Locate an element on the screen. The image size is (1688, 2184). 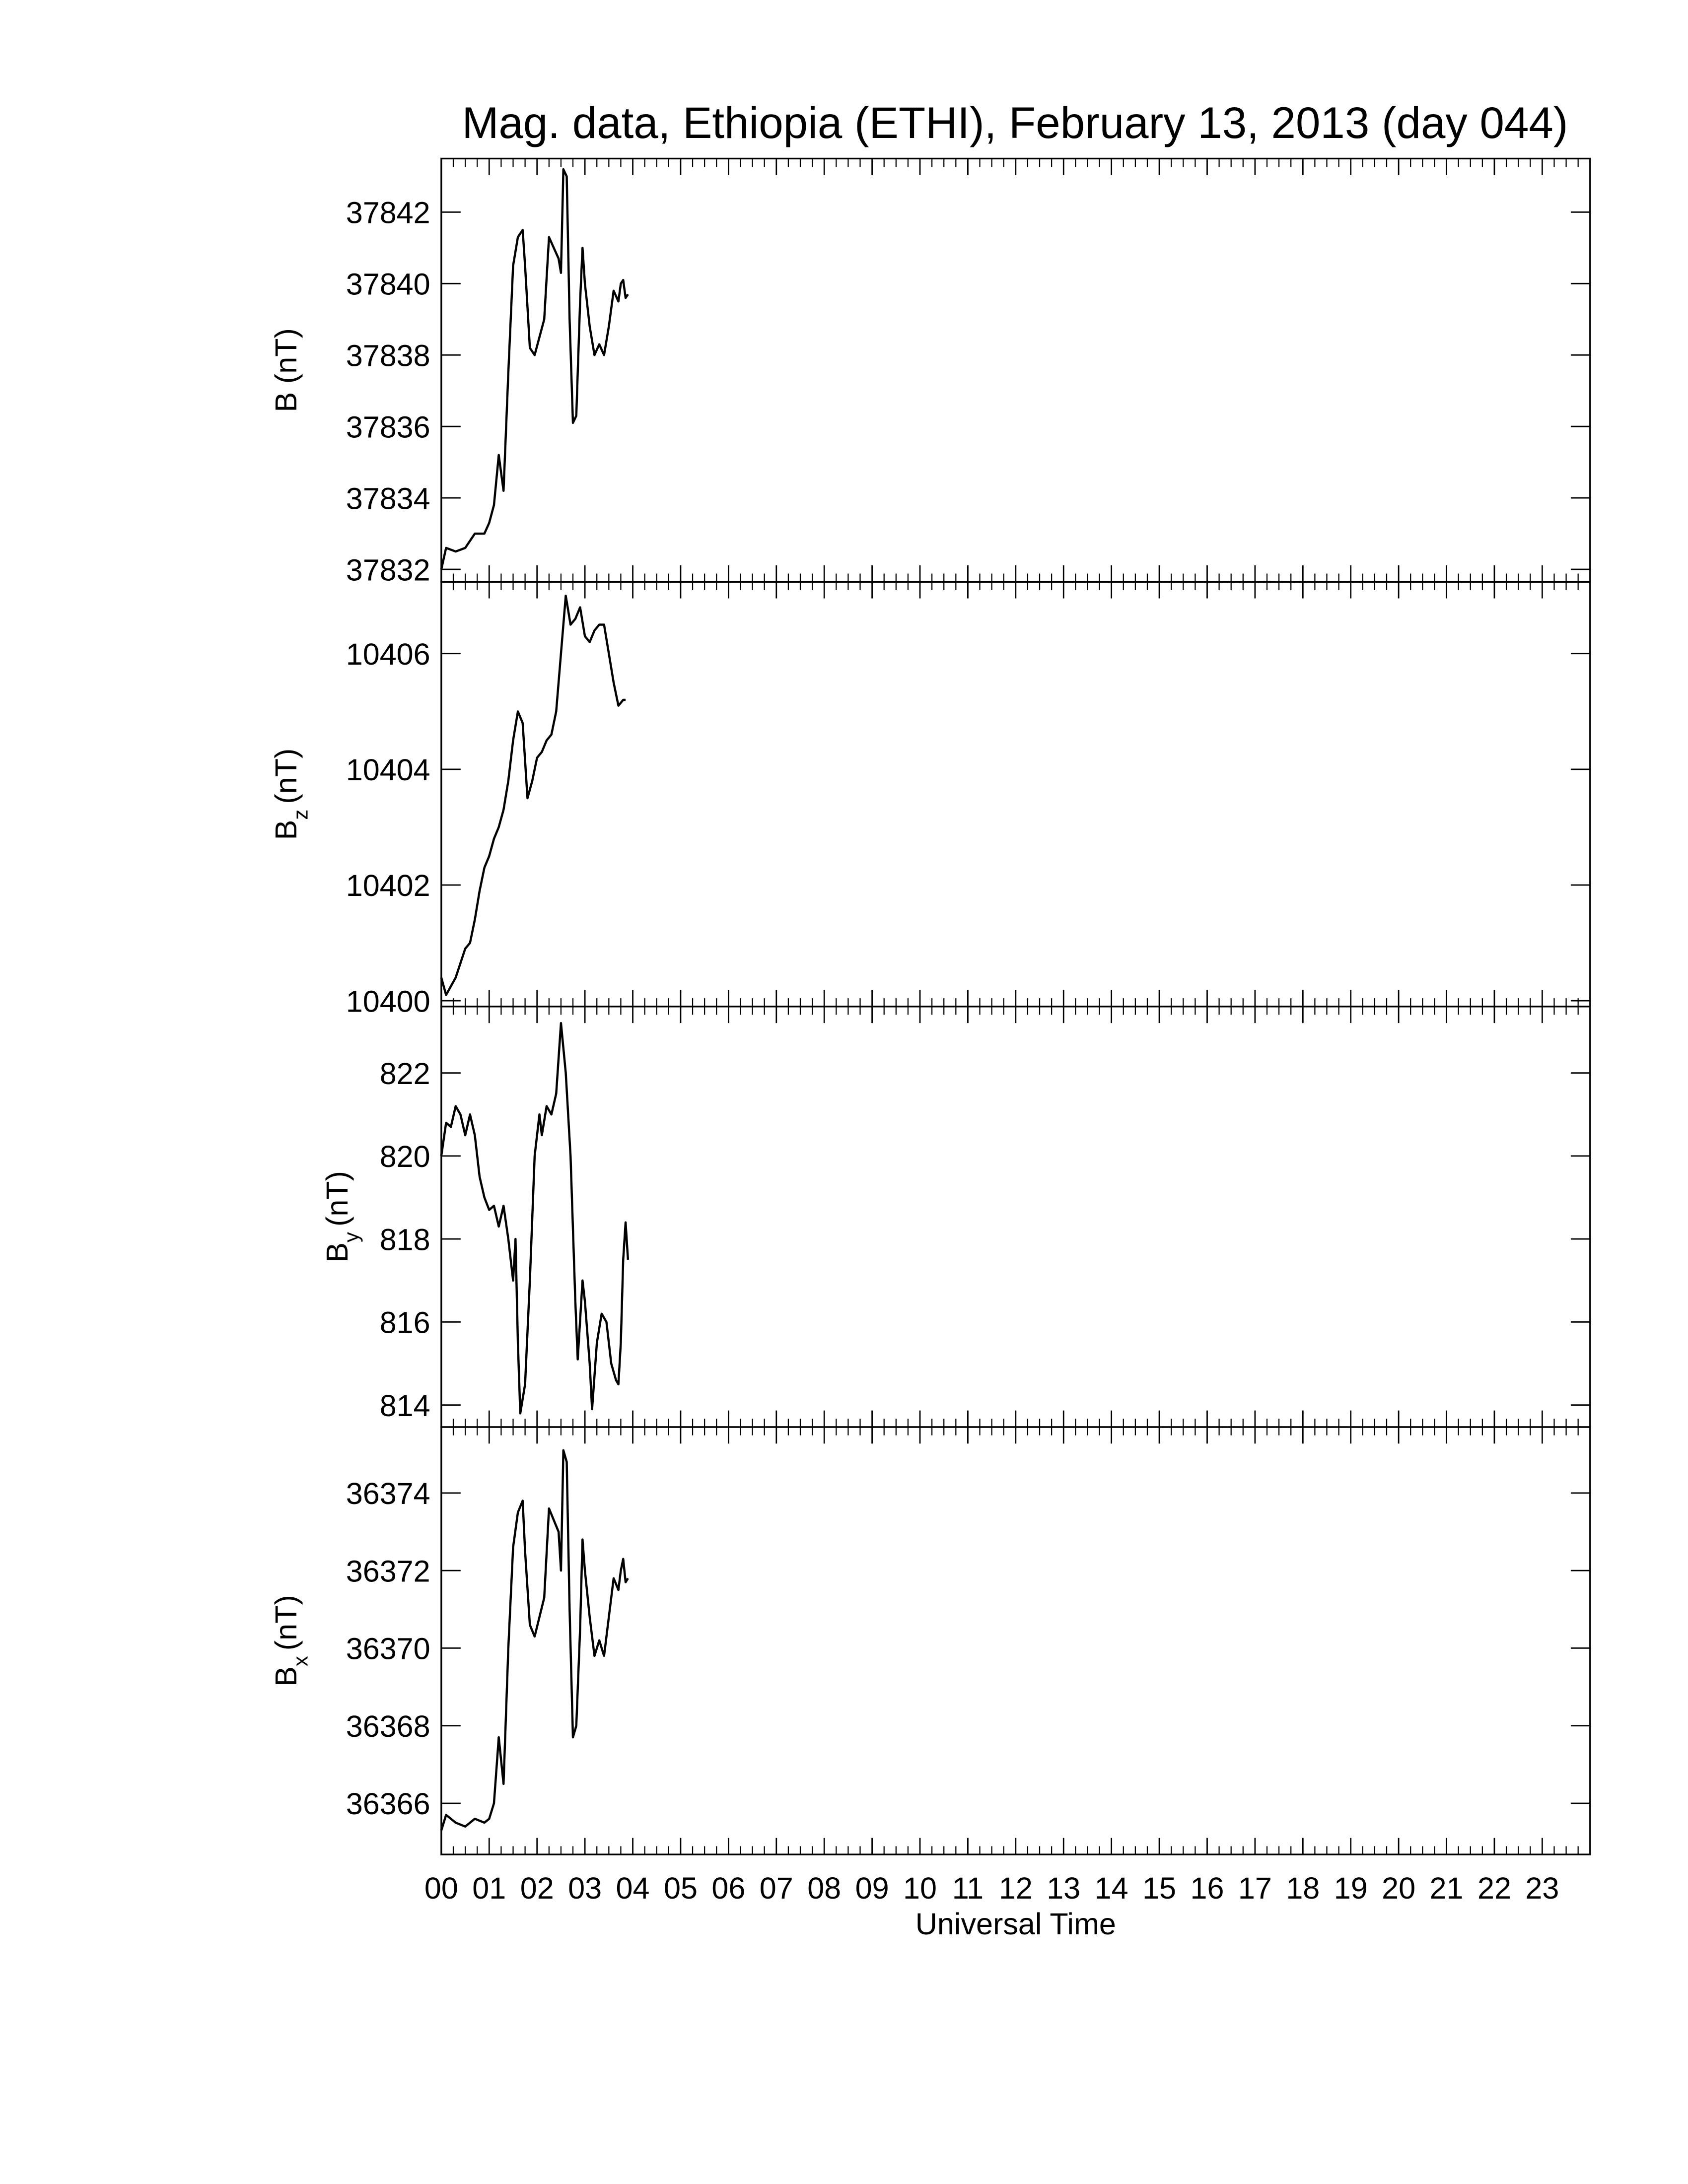
y-tick-label: 814 is located at coordinates (405, 1406).